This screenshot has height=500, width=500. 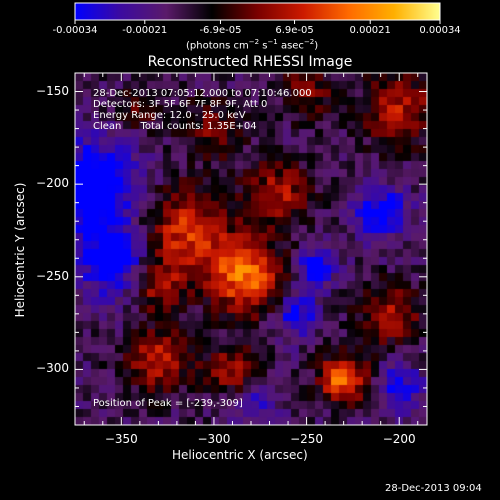 I want to click on y-tick-label: −300, so click(x=52, y=368).